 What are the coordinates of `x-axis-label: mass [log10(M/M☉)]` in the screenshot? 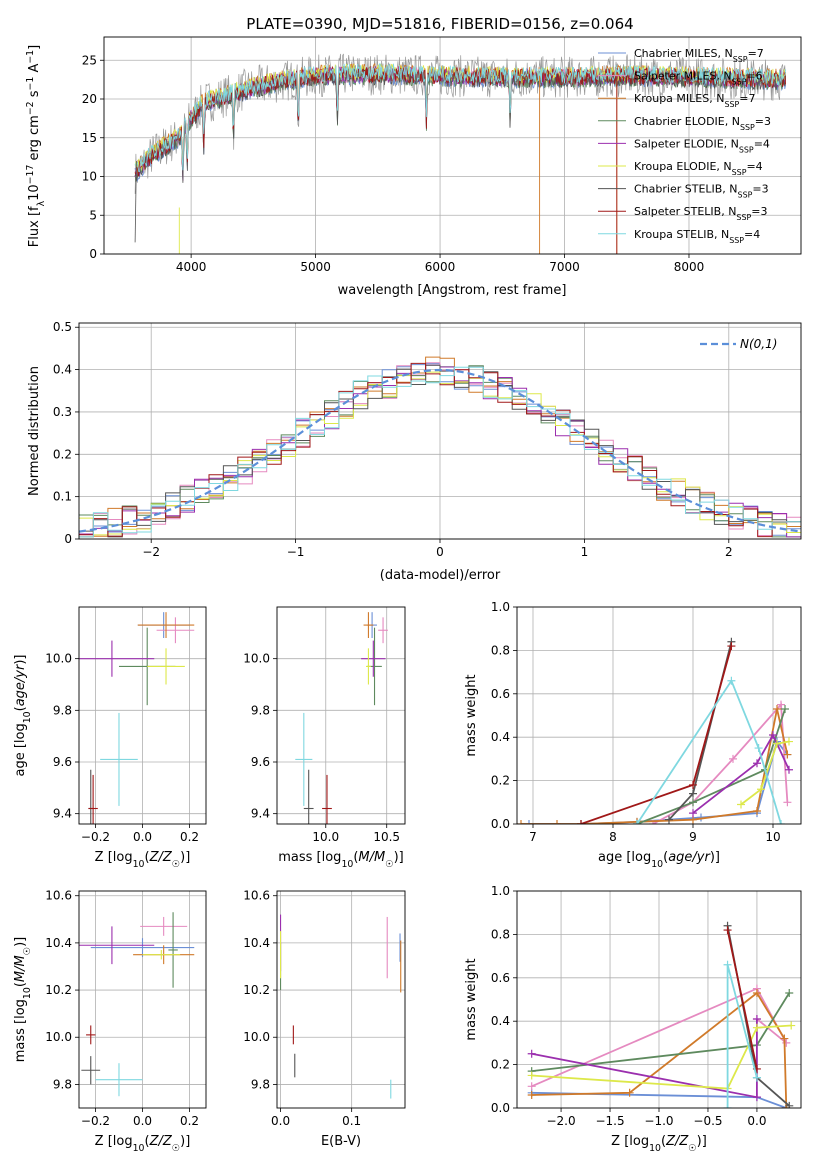 It's located at (341, 860).